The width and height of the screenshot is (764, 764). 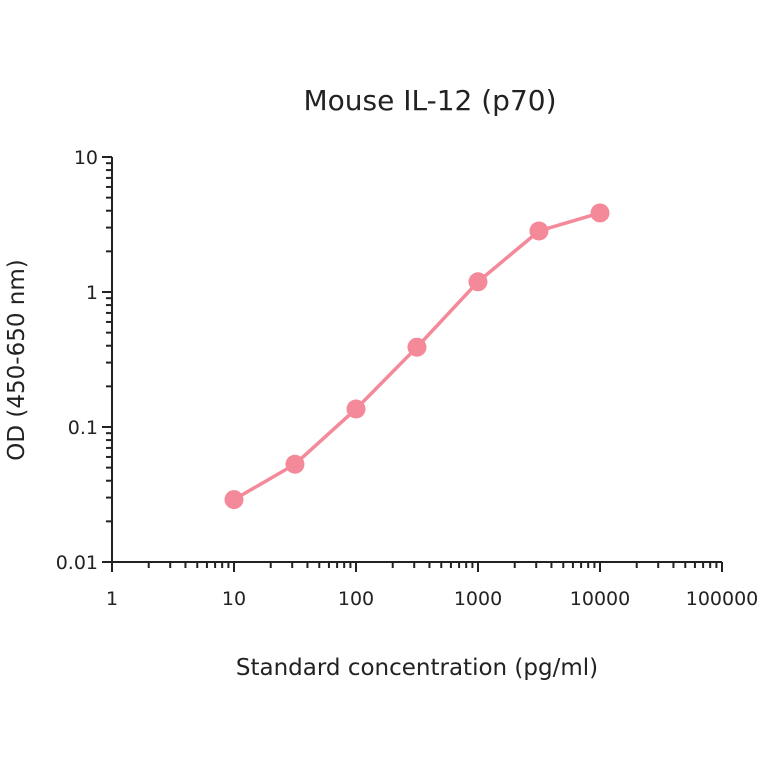 I want to click on x-tick-label: 10, so click(x=234, y=599).